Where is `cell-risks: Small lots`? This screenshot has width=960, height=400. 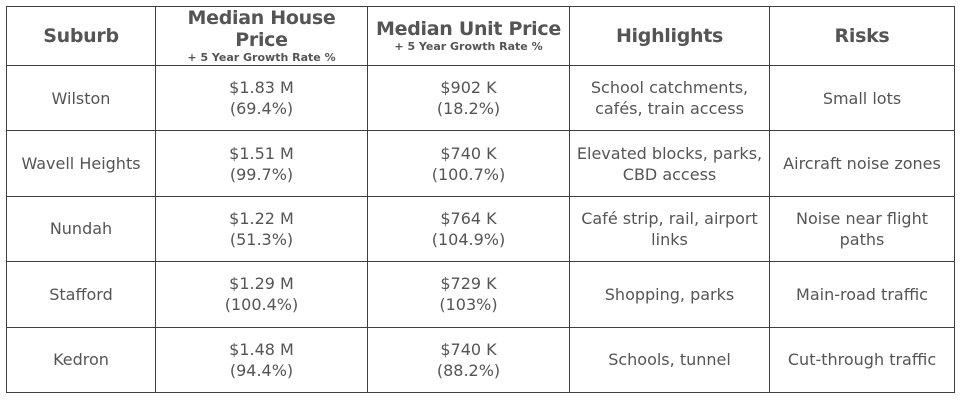
cell-risks: Small lots is located at coordinates (862, 98).